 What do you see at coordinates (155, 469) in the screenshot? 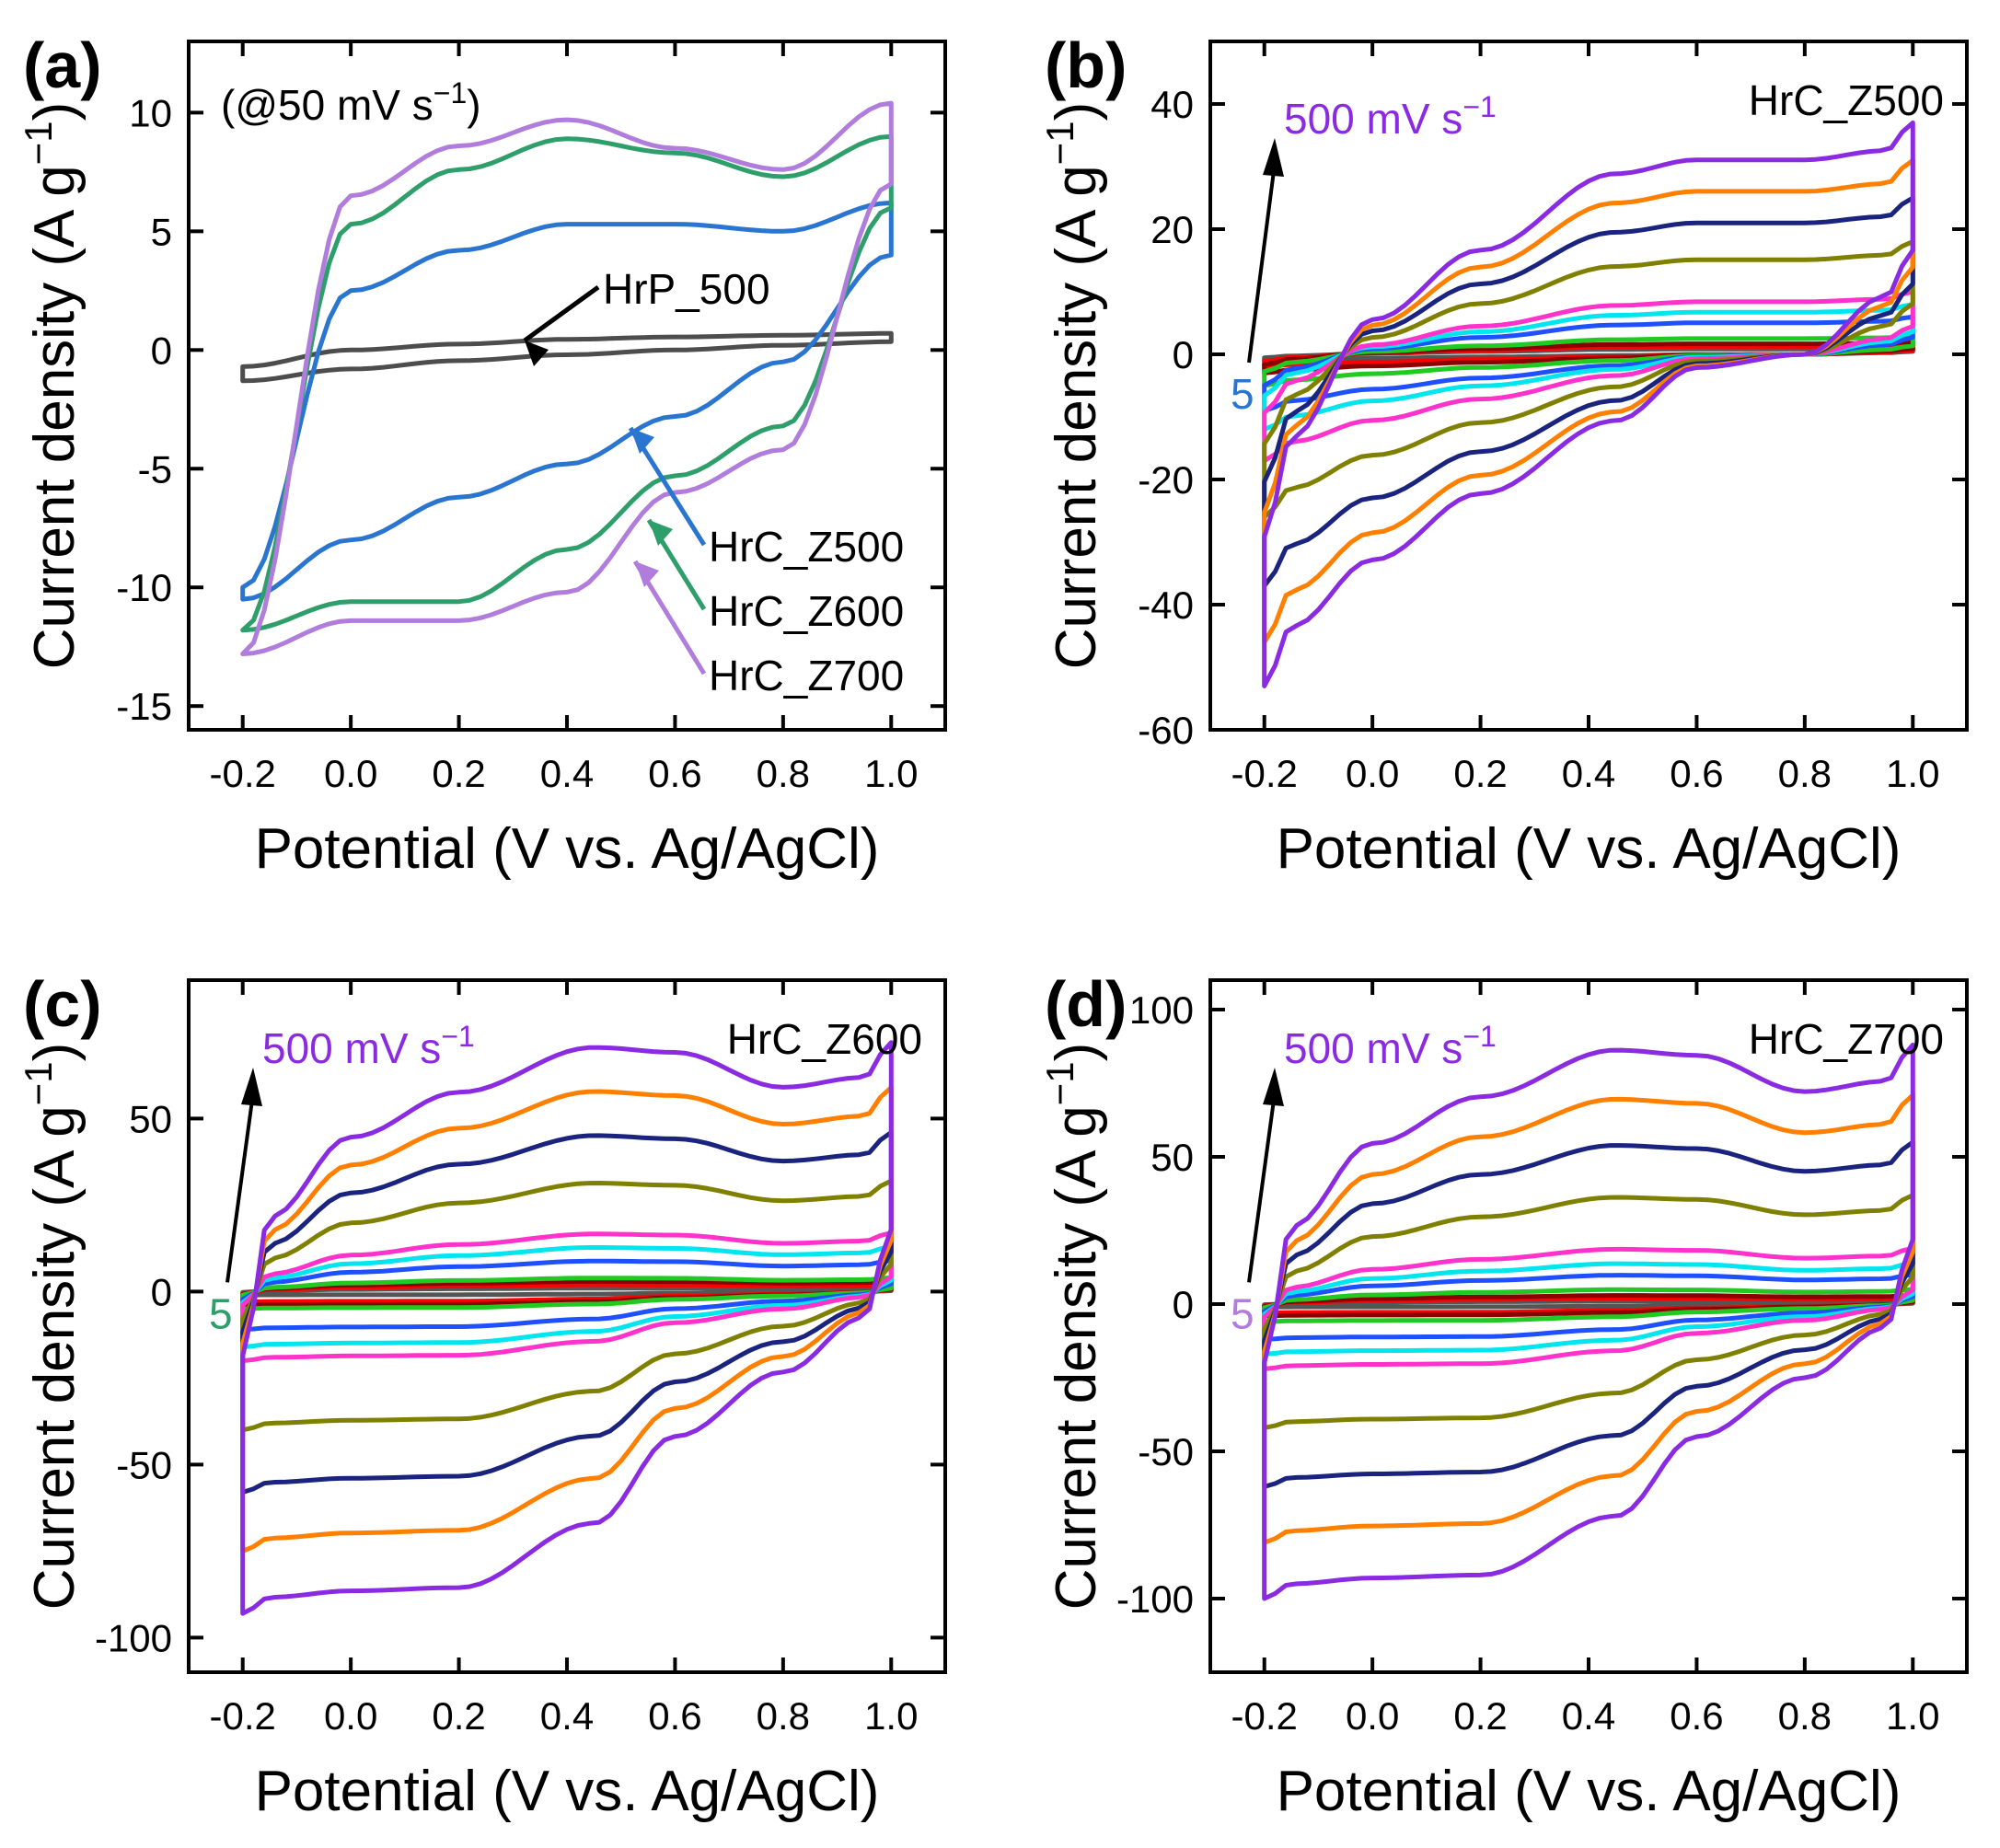
I see `y-tick-label: -5` at bounding box center [155, 469].